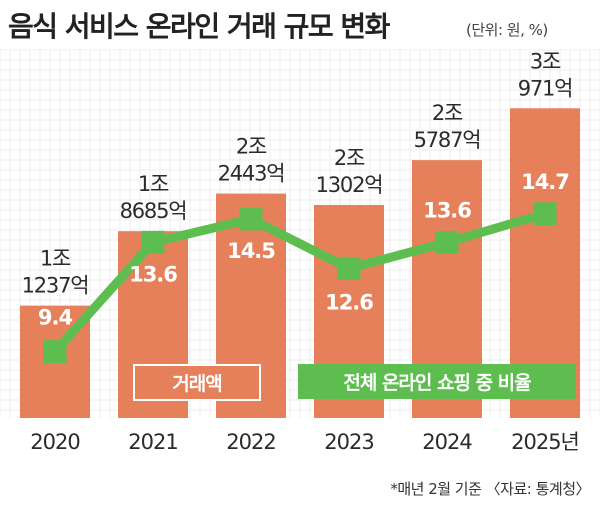  I want to click on bar-label-bottom-2: 2443억, so click(251, 174).